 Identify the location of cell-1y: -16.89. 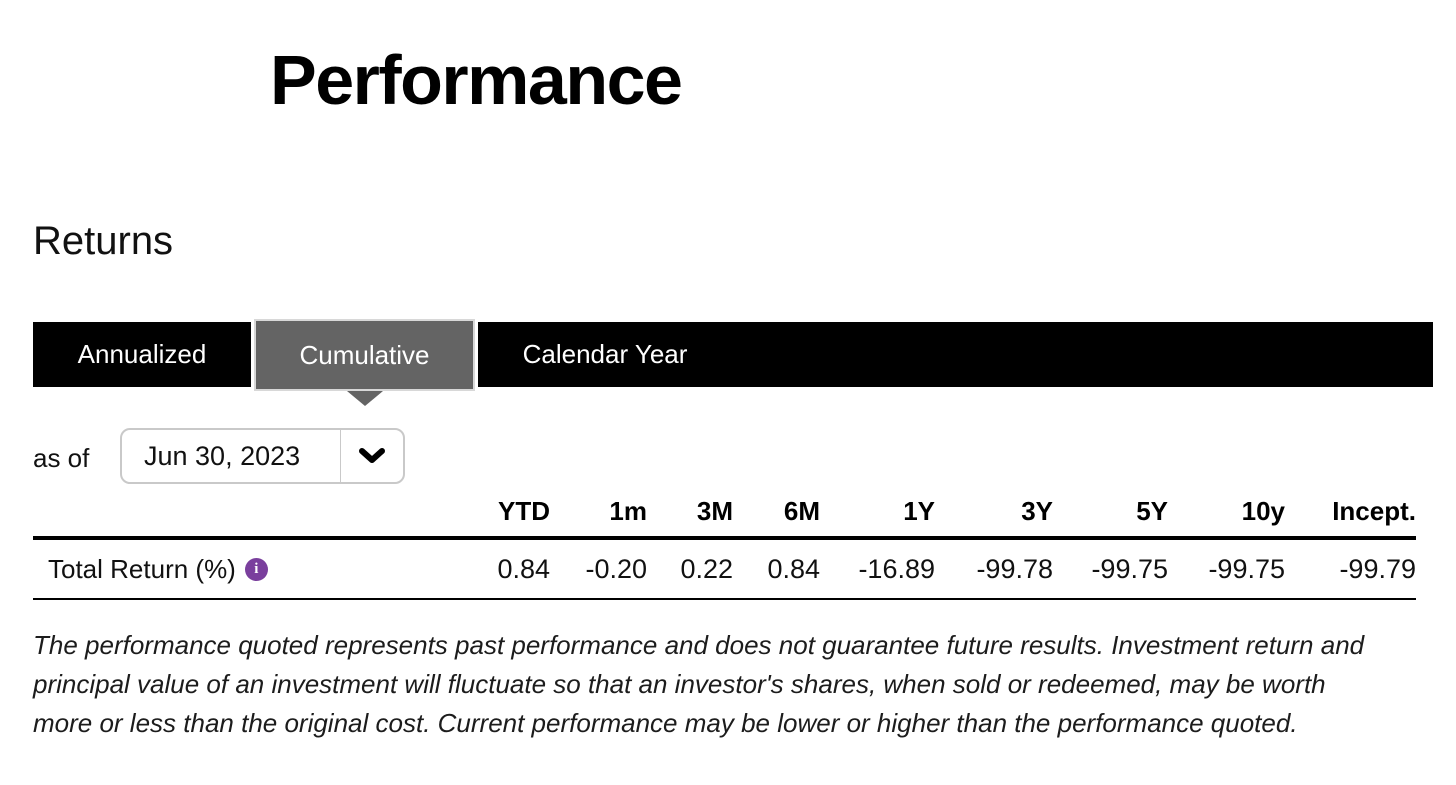
(877, 569).